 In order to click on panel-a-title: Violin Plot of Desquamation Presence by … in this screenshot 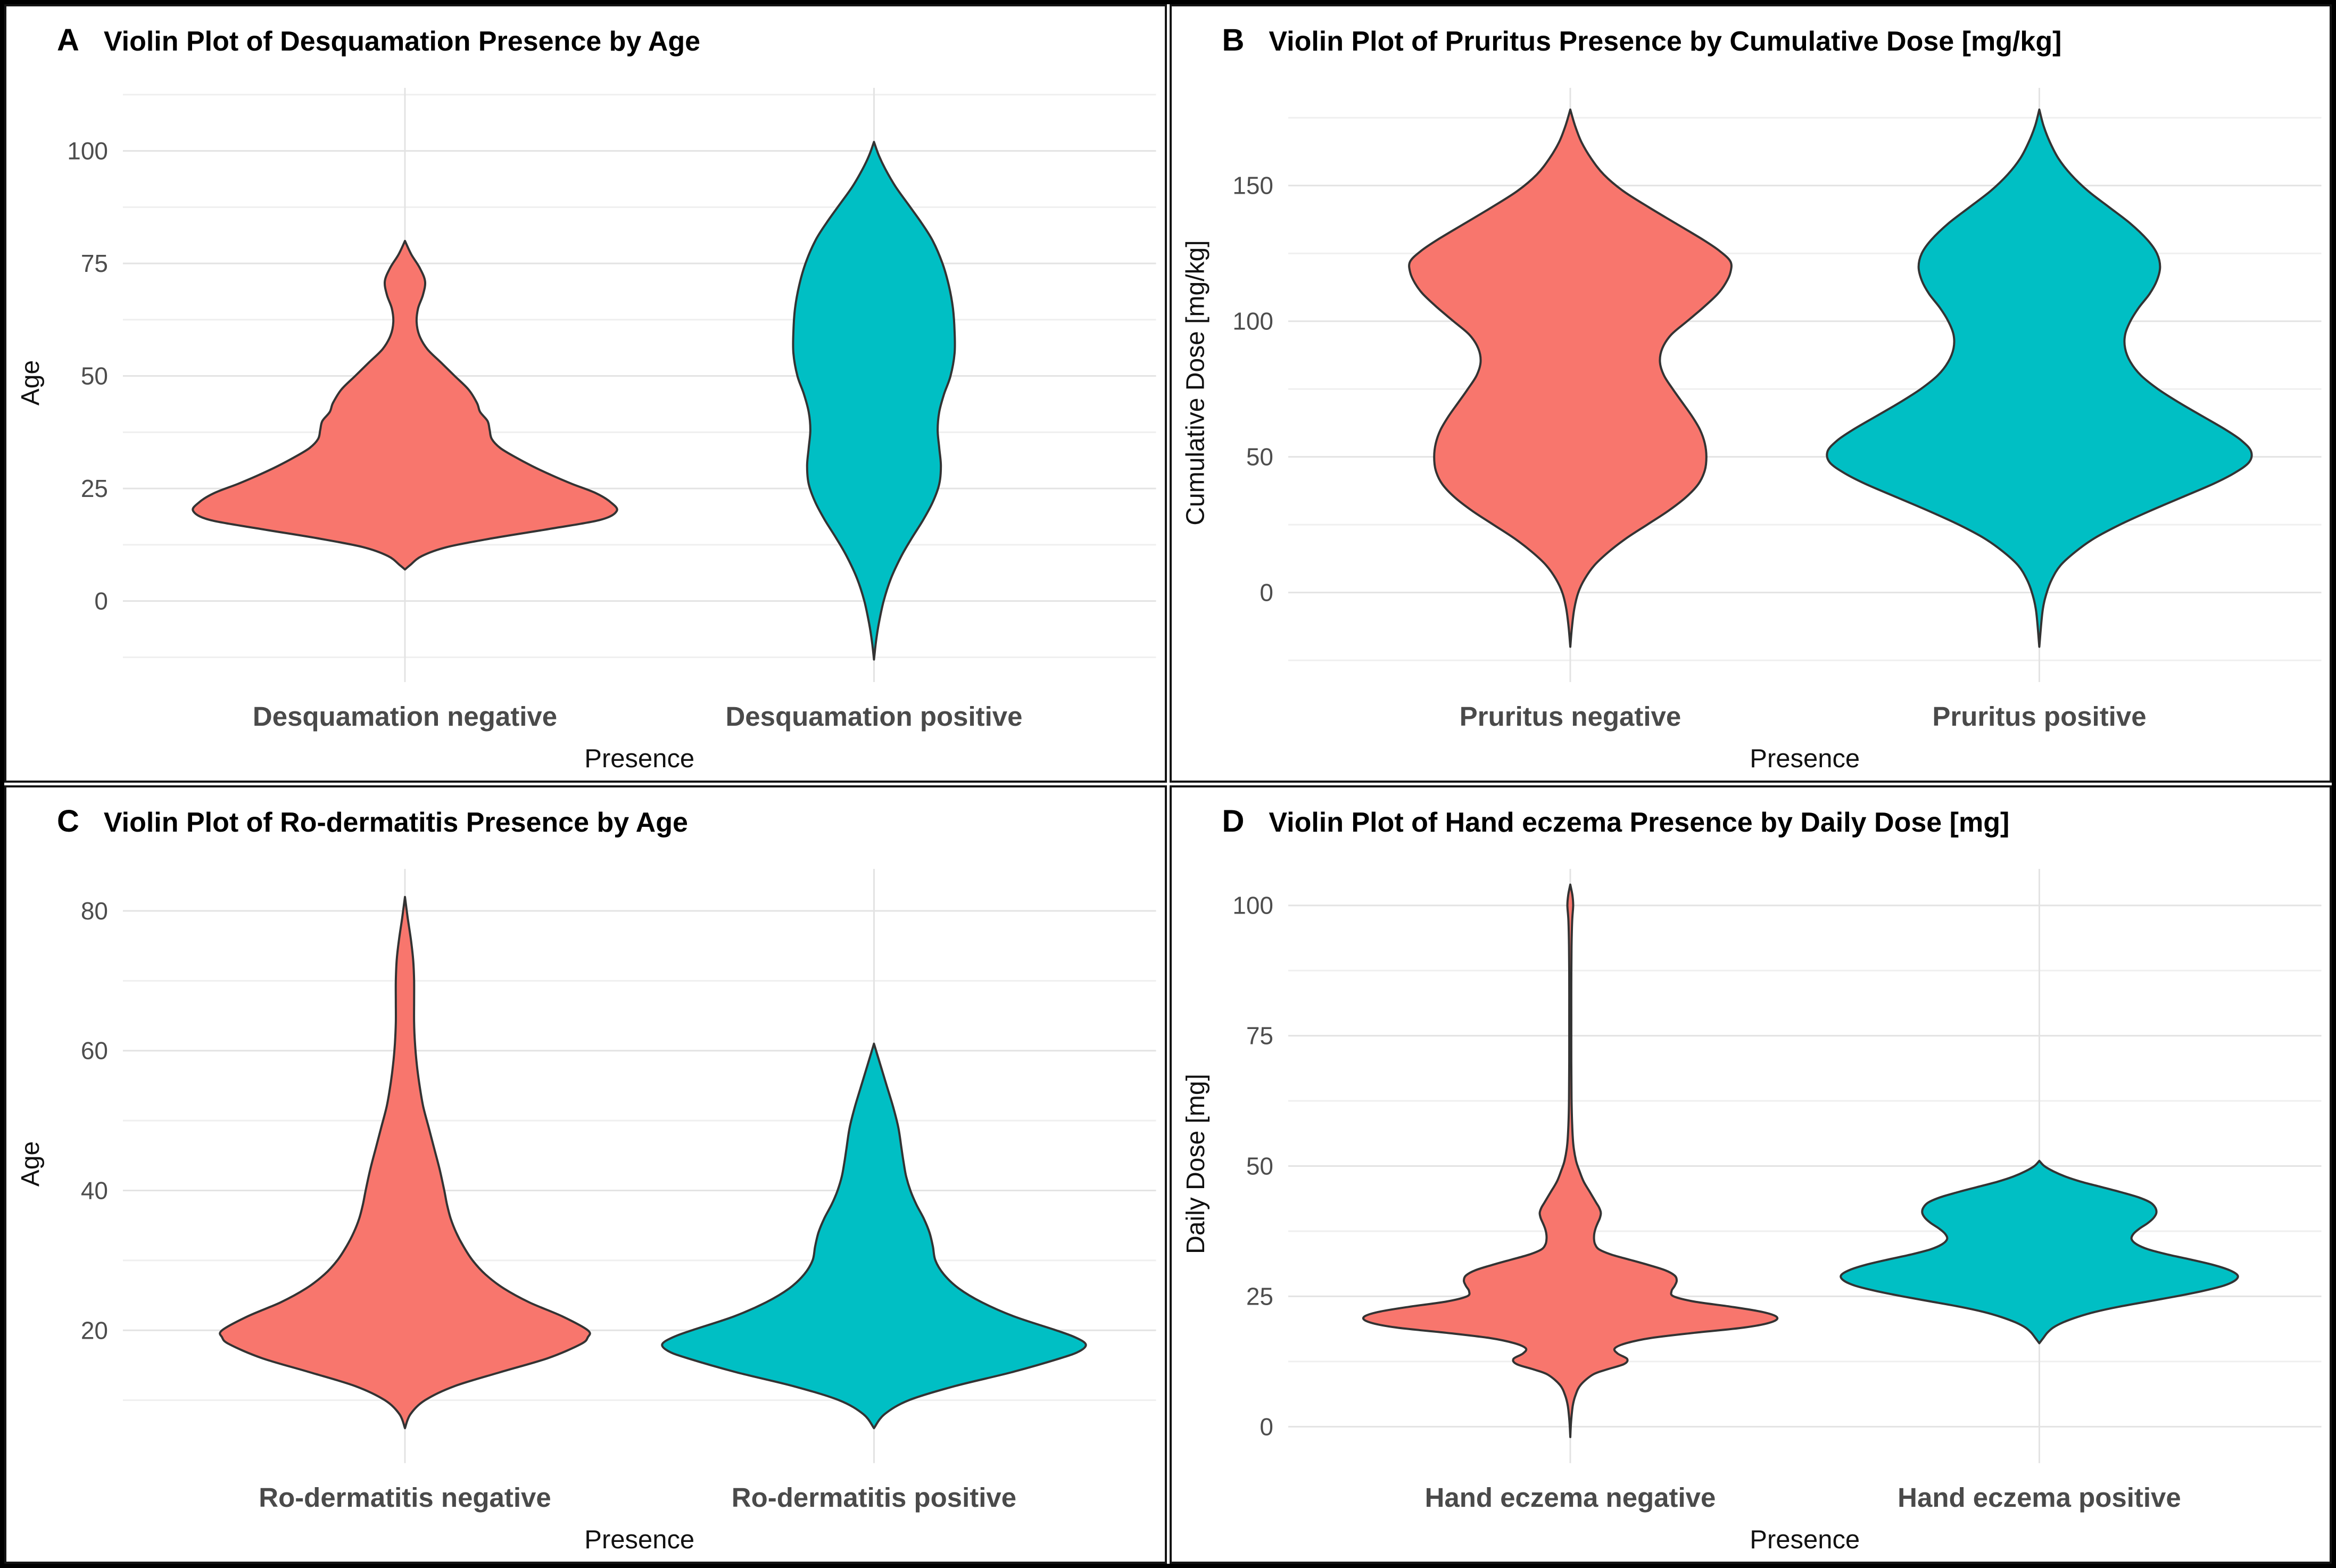, I will do `click(402, 41)`.